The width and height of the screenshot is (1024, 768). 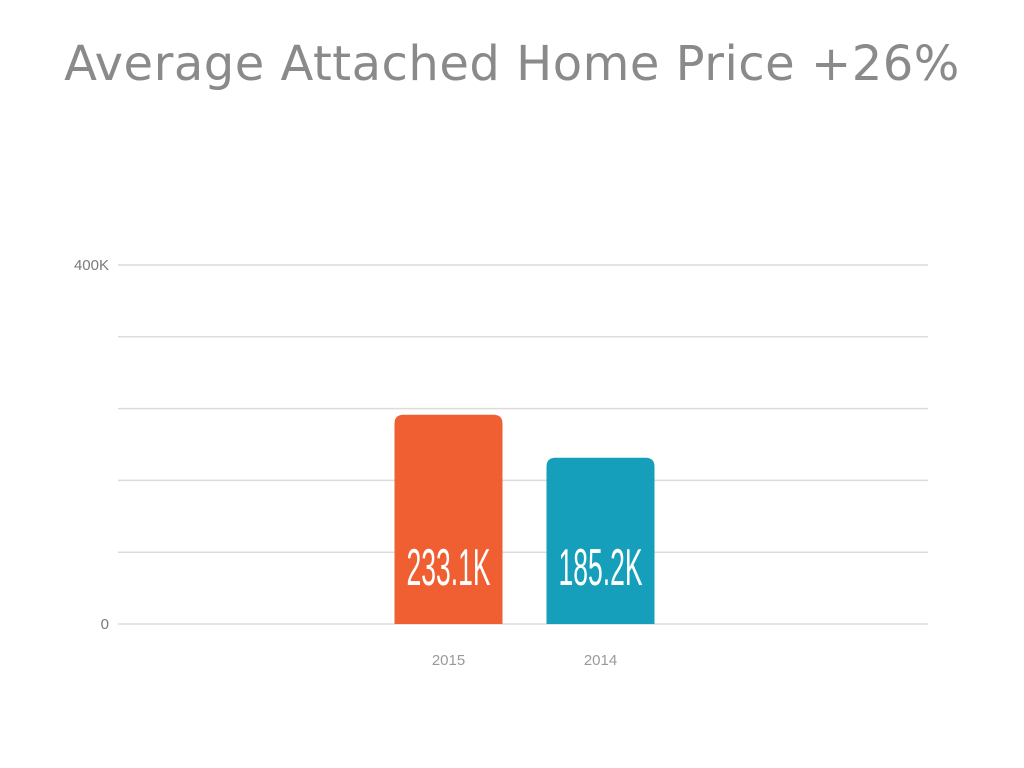 I want to click on y-tick-label: 400K, so click(x=91, y=265).